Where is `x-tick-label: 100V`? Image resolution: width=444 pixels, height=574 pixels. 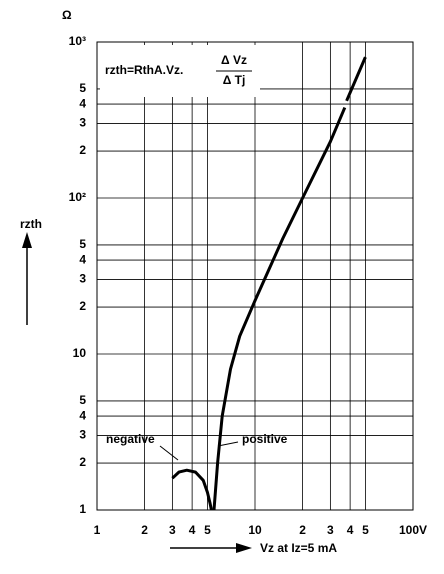
x-tick-label: 100V is located at coordinates (413, 530).